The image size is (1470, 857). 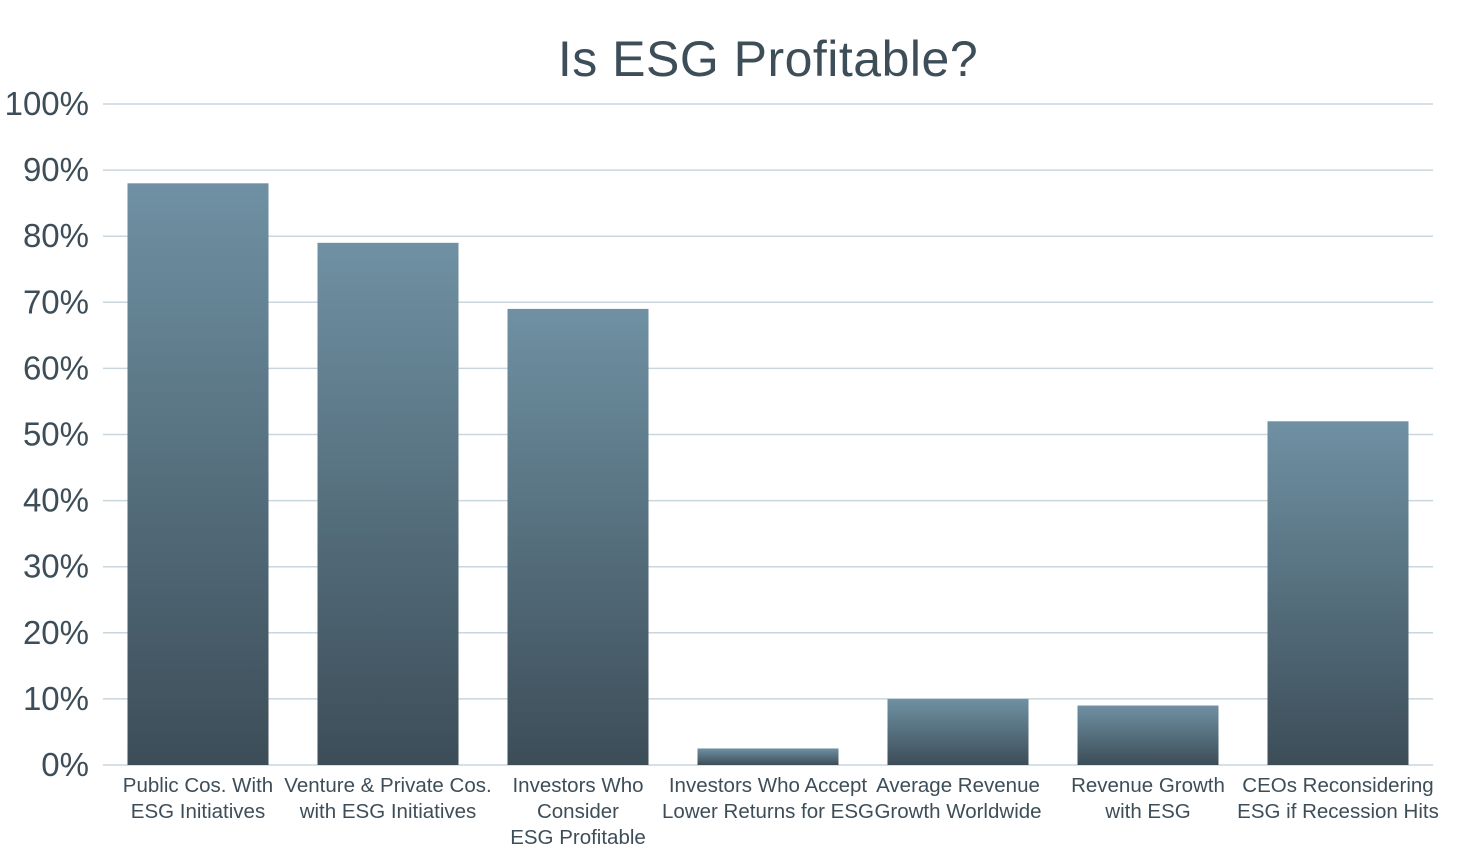 I want to click on y-tick-label: 60%, so click(x=56, y=367).